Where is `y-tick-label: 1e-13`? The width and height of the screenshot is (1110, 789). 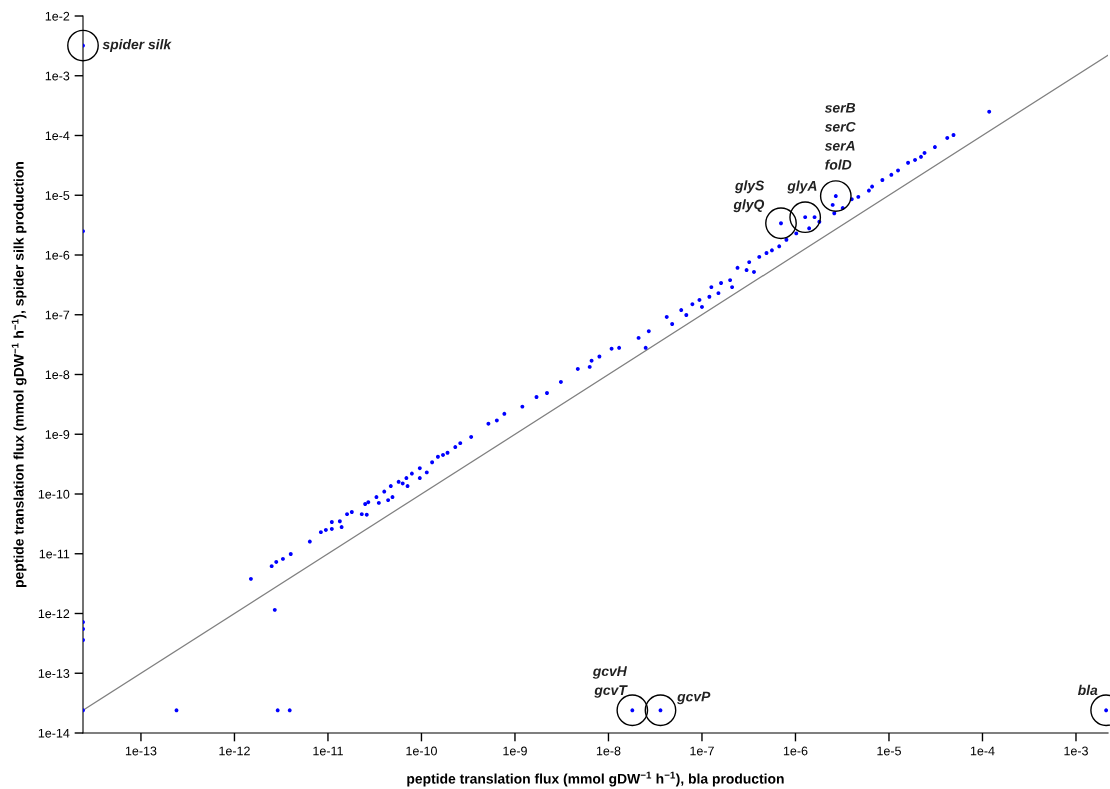
y-tick-label: 1e-13 is located at coordinates (54, 673).